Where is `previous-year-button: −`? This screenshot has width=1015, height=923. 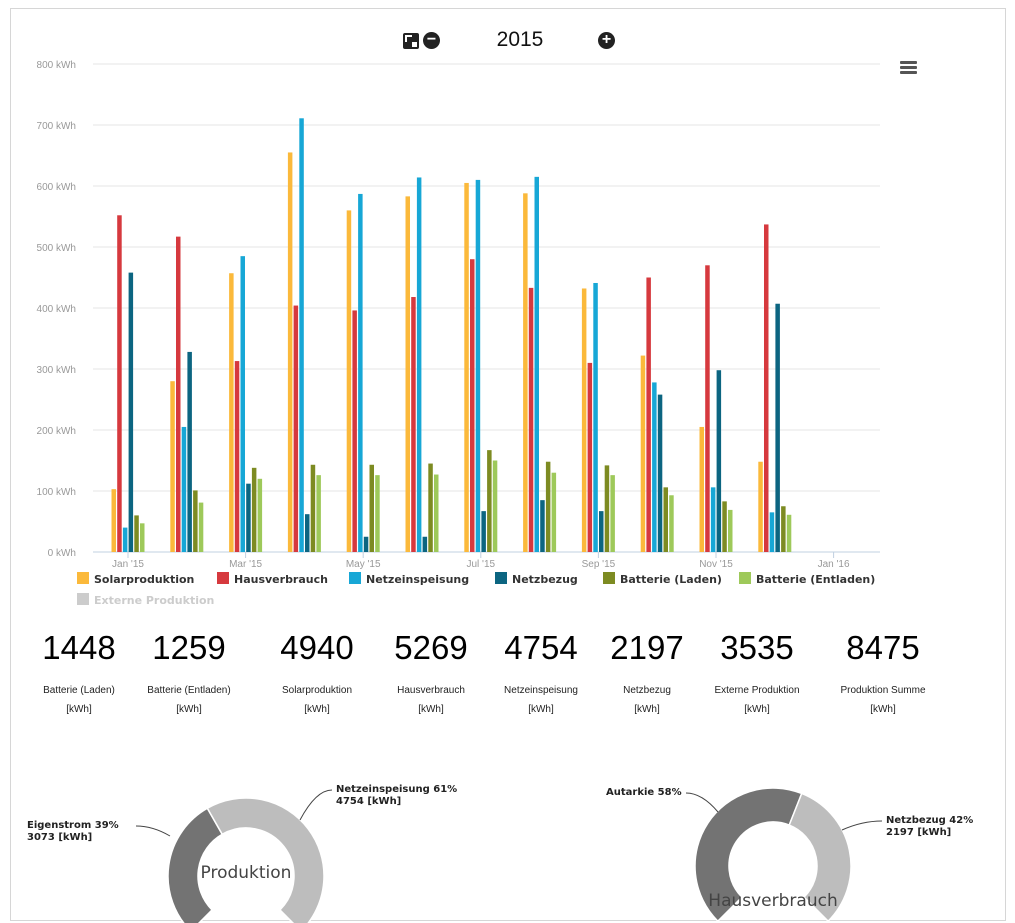 previous-year-button: − is located at coordinates (431, 40).